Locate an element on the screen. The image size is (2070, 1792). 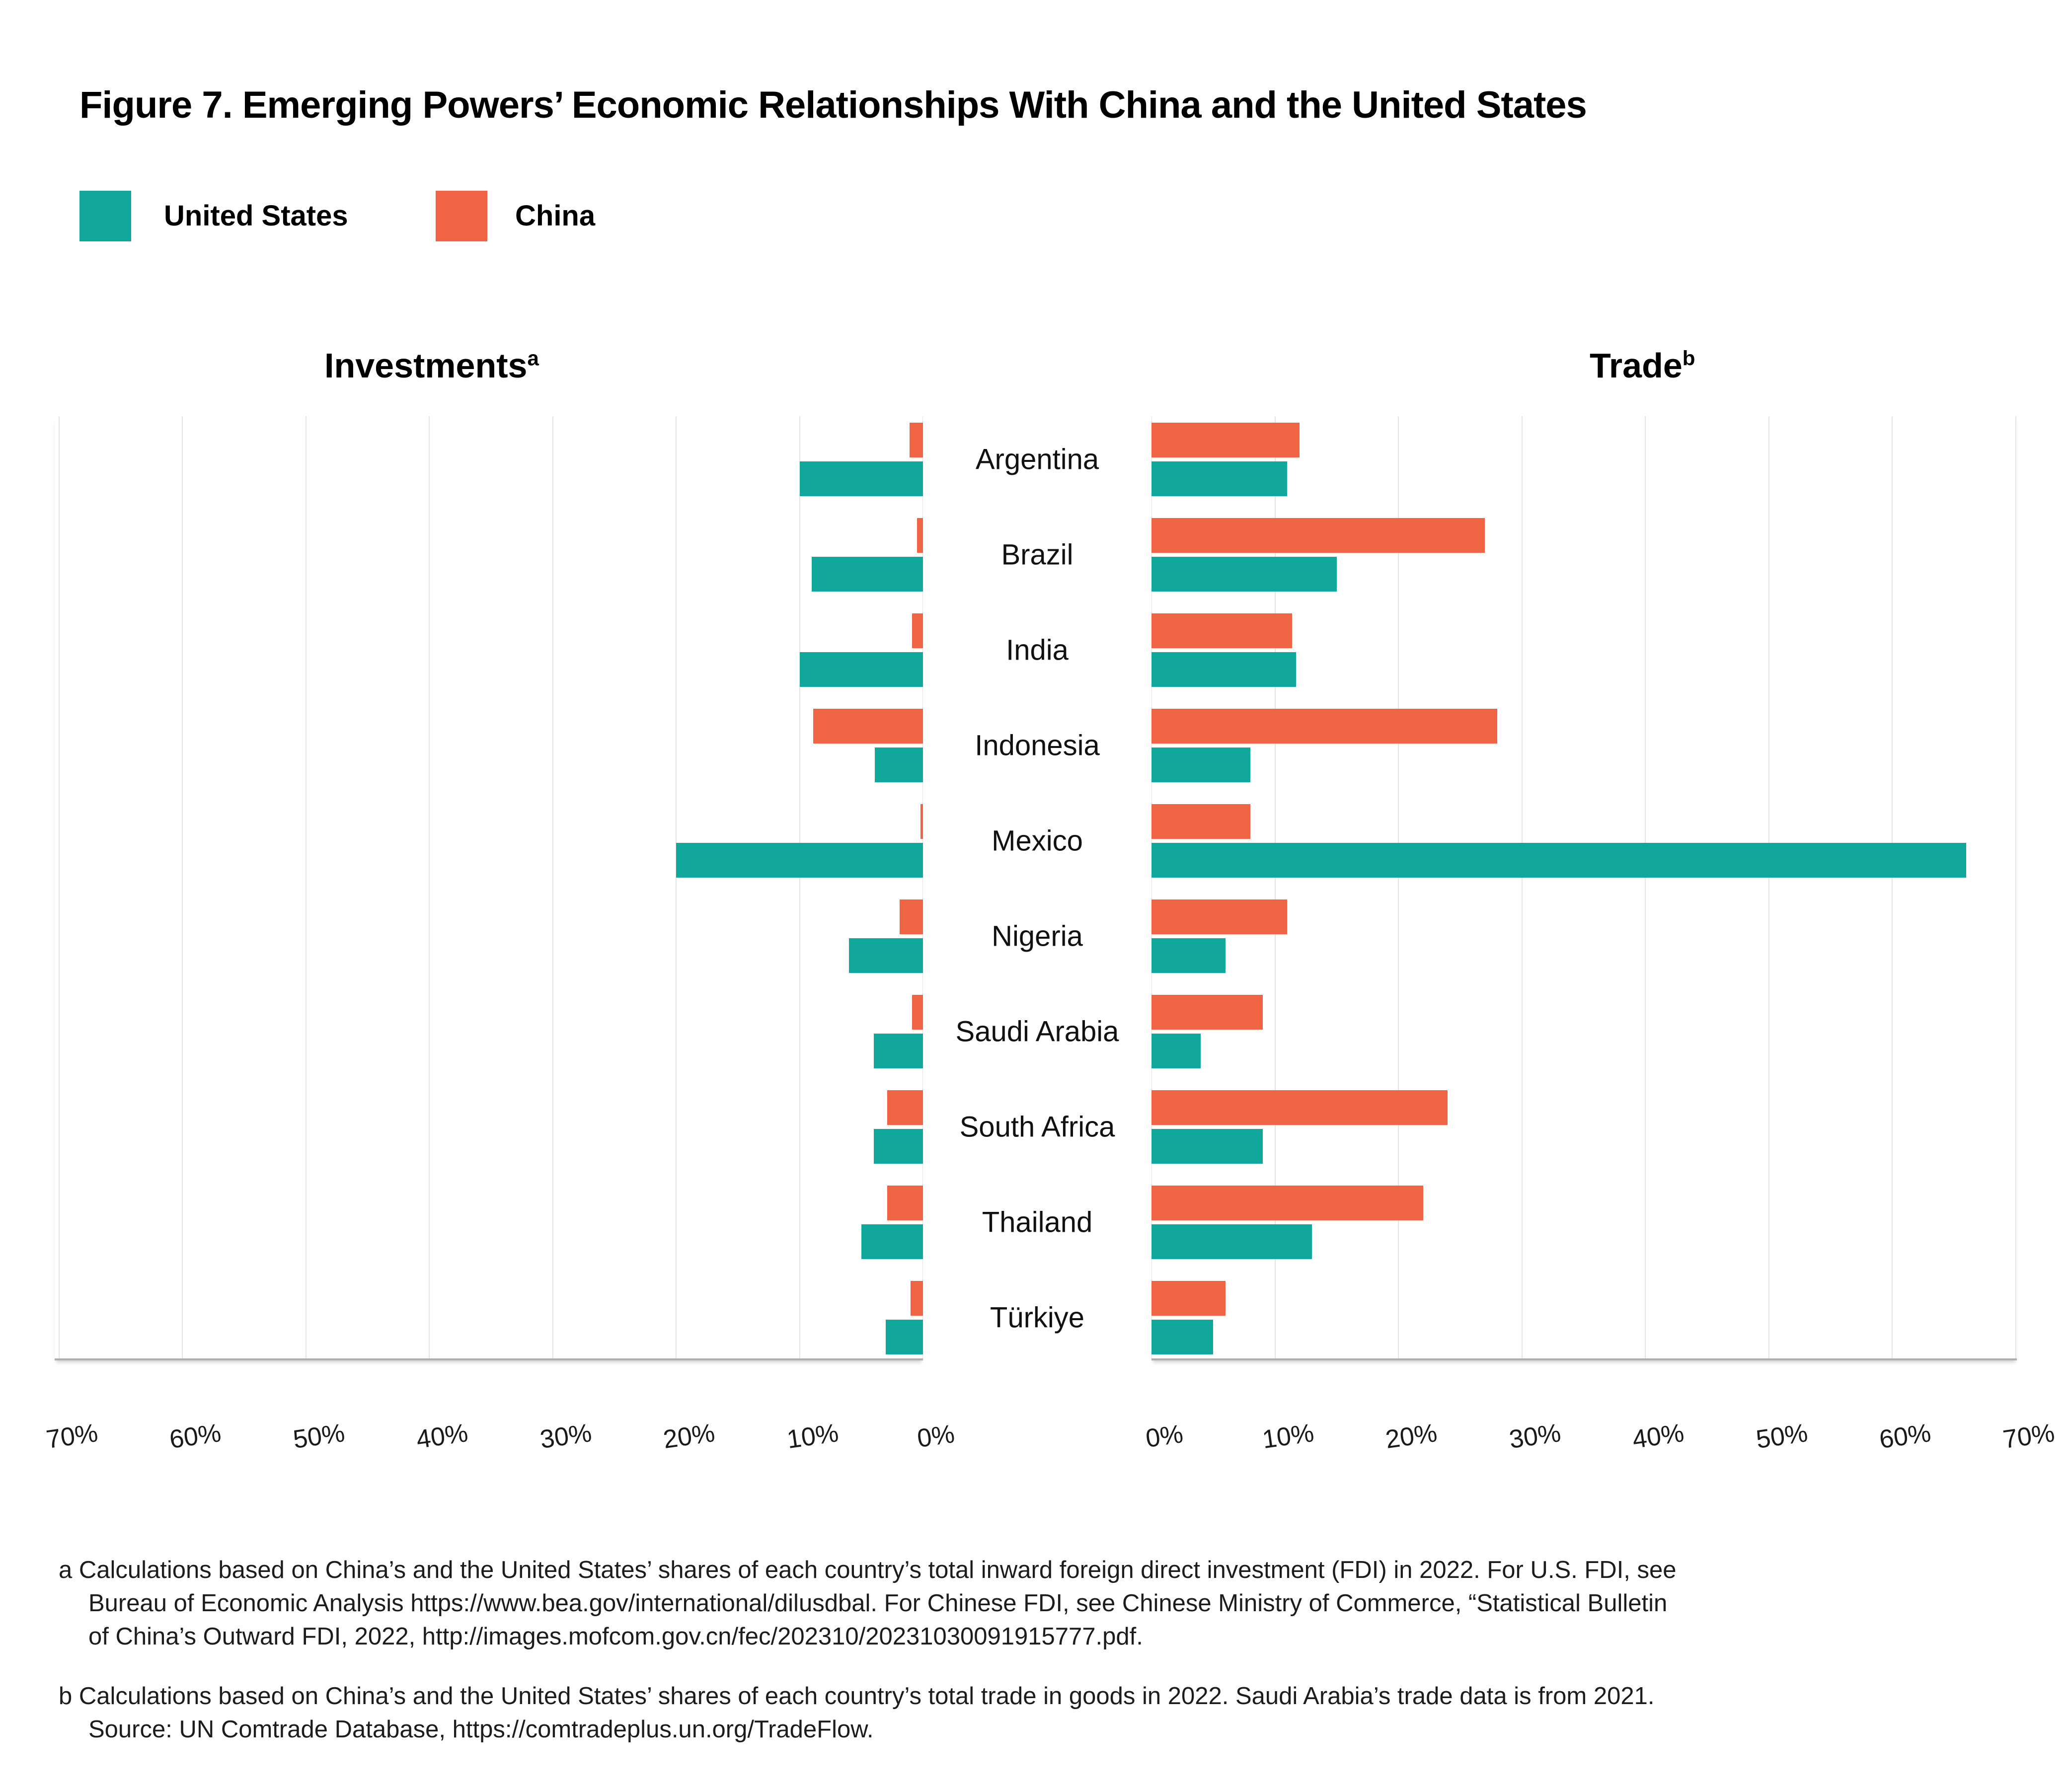
investments-panel-header: Investmentsa is located at coordinates (431, 366).